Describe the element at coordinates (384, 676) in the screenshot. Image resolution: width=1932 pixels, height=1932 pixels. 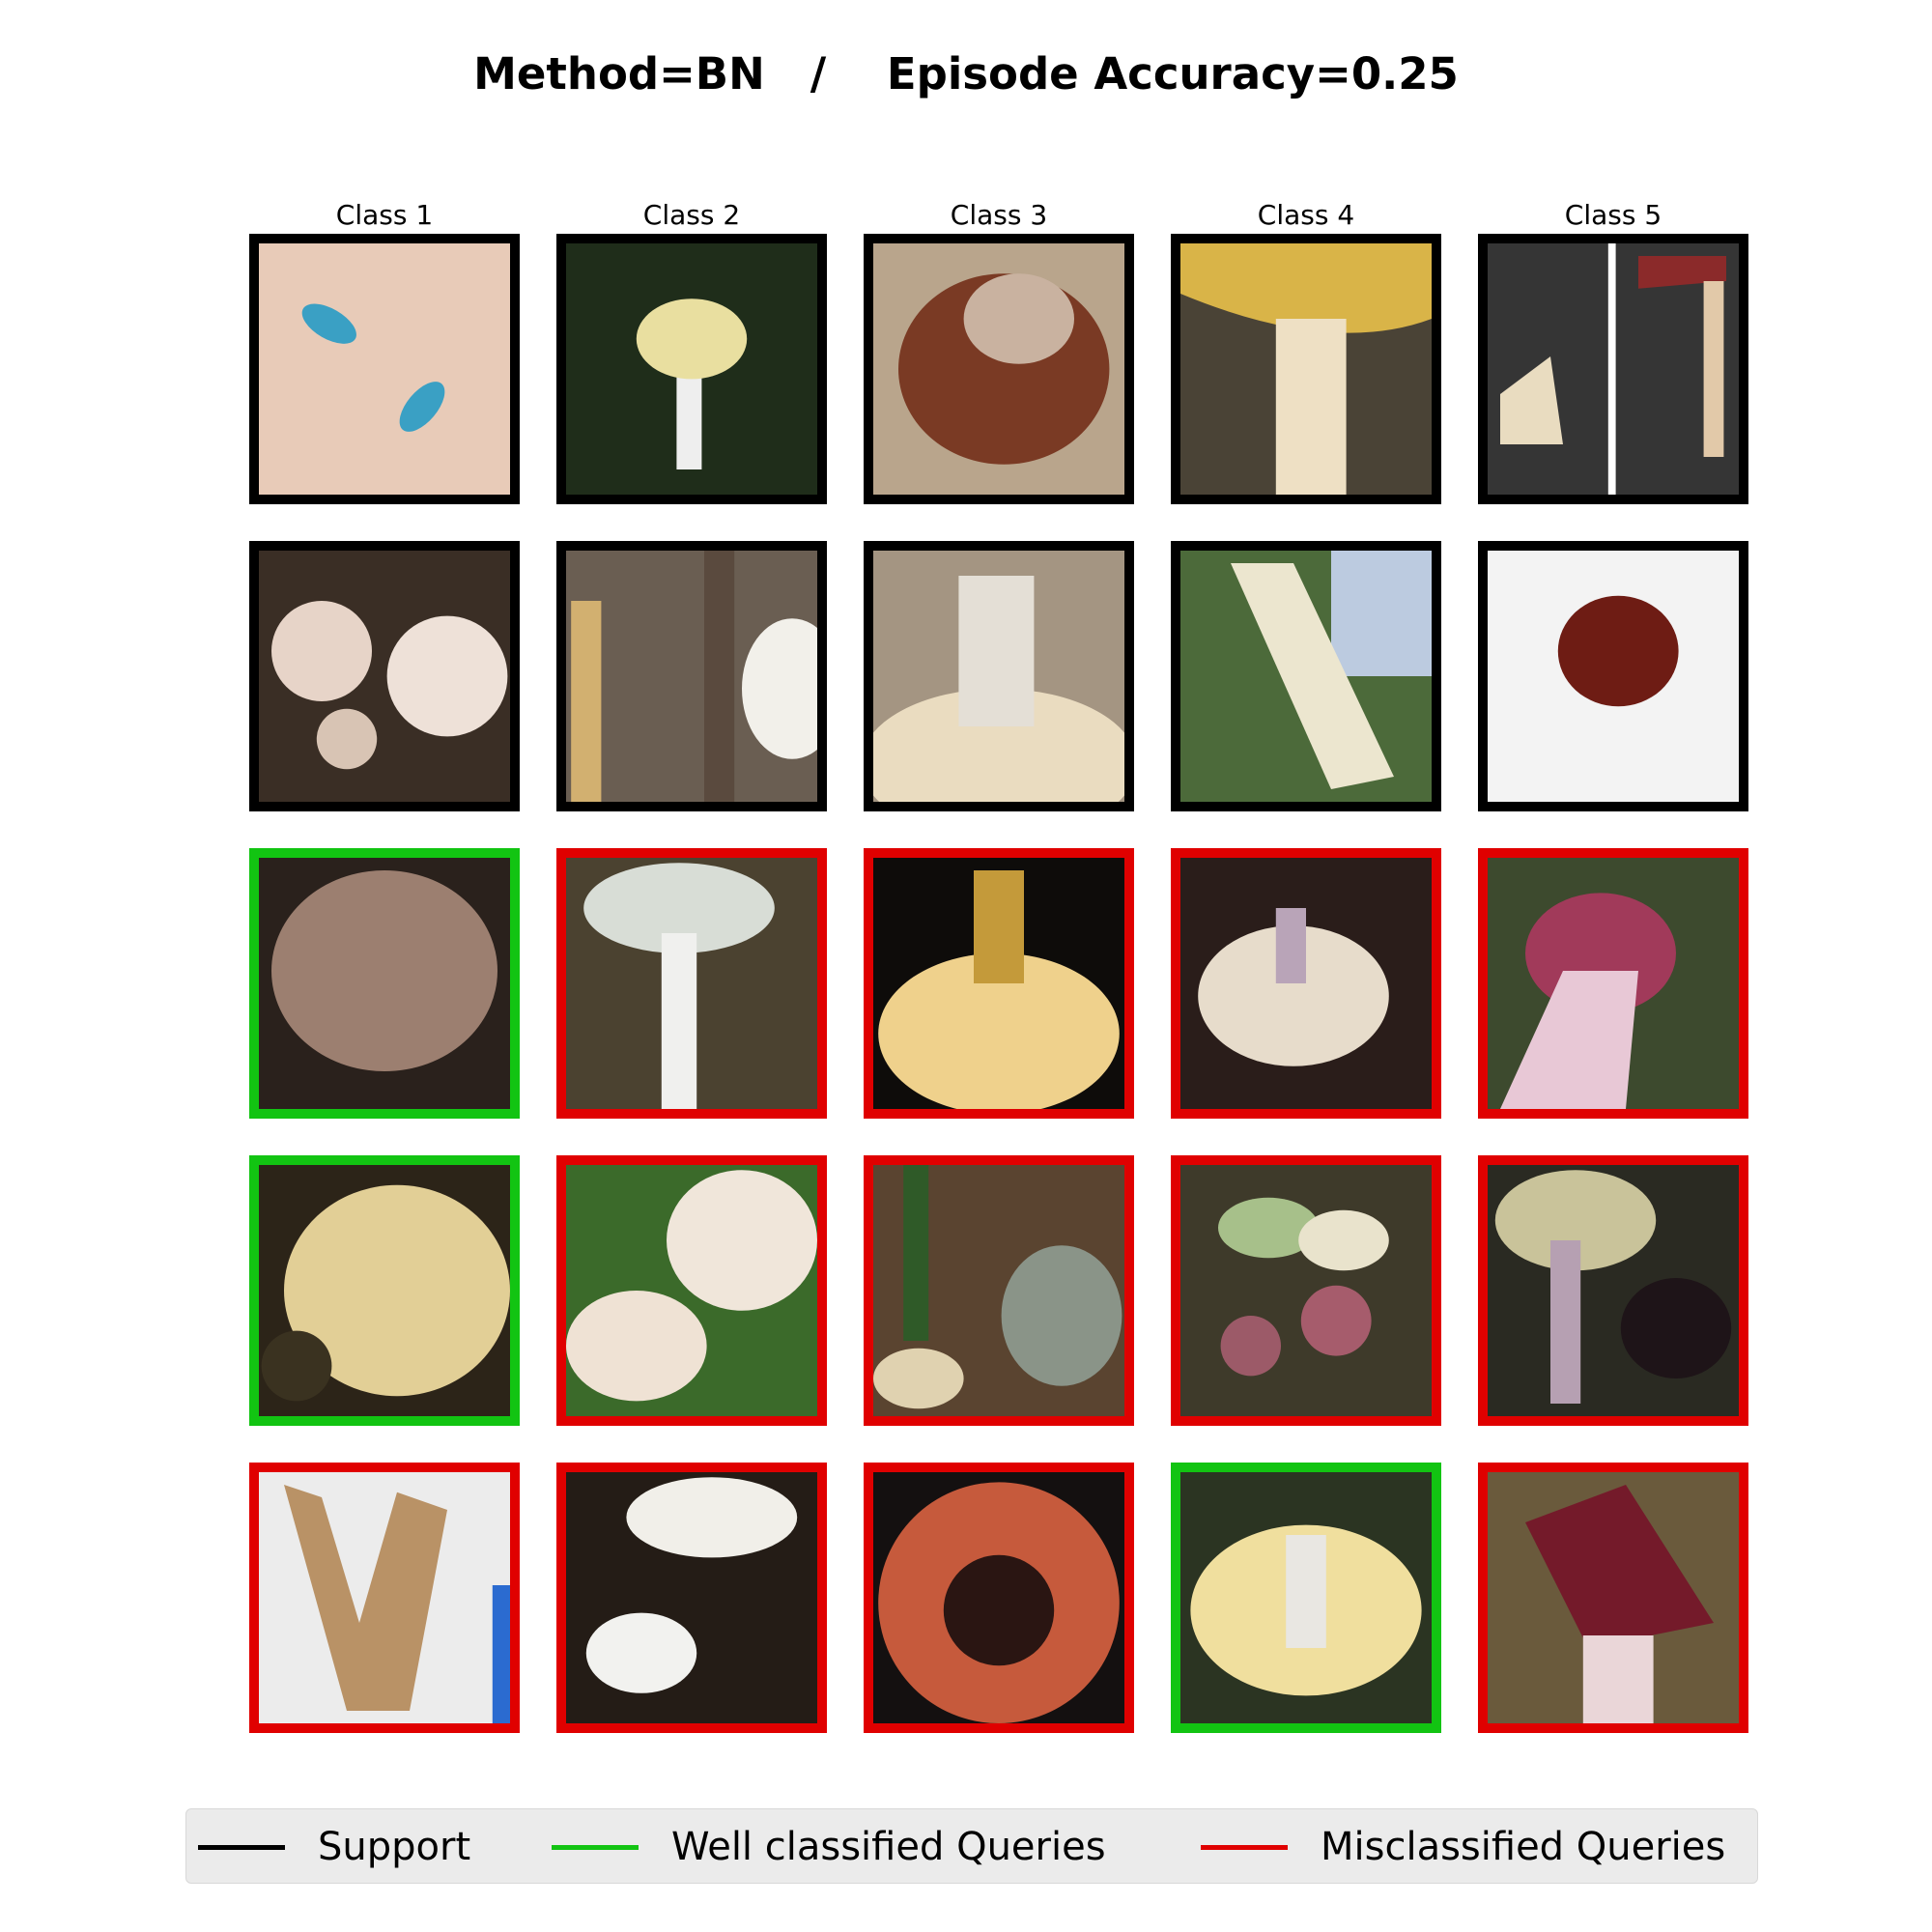
I see `support-image-class-1-b` at that location.